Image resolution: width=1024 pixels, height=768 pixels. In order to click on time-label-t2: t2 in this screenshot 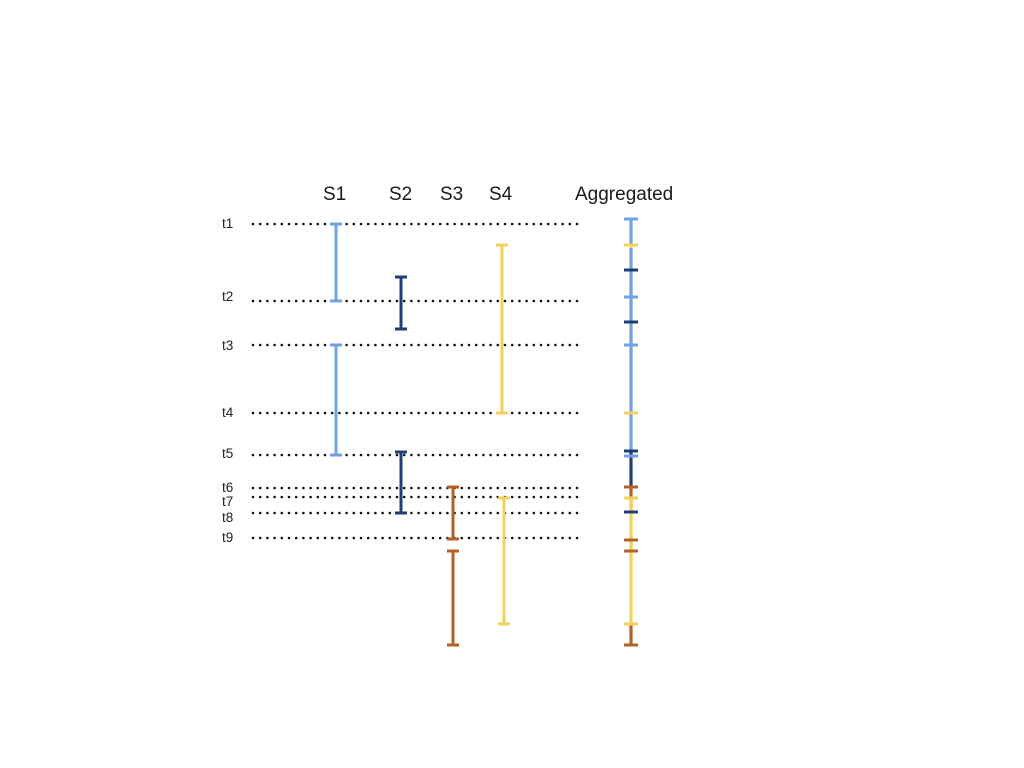, I will do `click(228, 296)`.